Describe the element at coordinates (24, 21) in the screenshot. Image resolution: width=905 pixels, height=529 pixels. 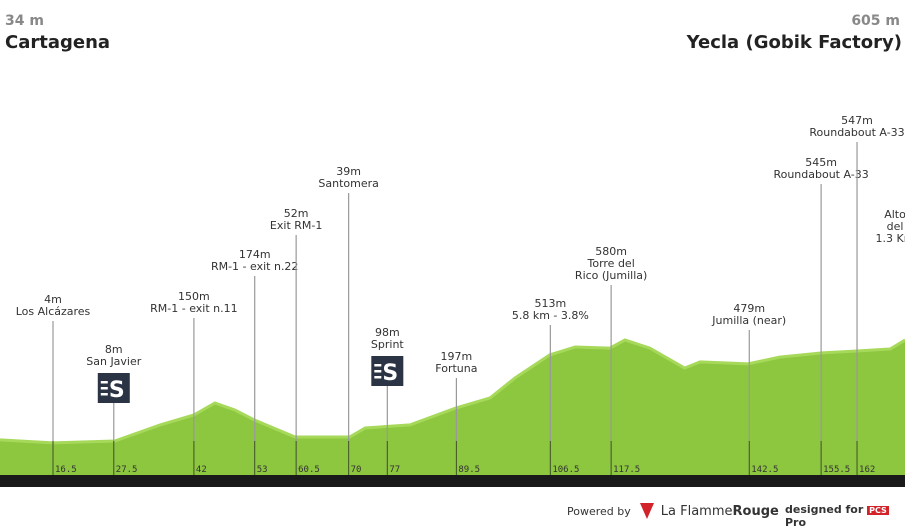
I see `start-elevation: 34 m` at that location.